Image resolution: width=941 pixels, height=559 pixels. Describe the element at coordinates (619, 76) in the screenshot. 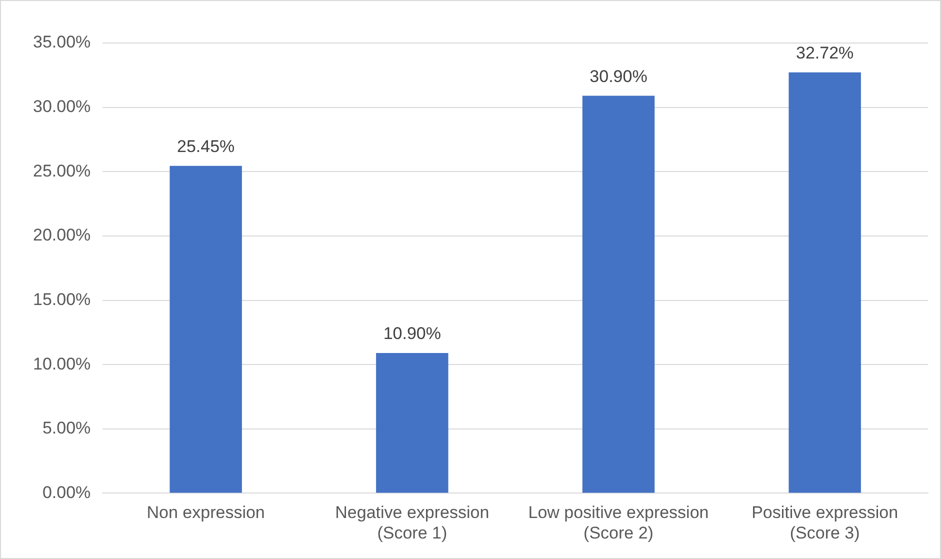

I see `data-label: 30.90%` at that location.